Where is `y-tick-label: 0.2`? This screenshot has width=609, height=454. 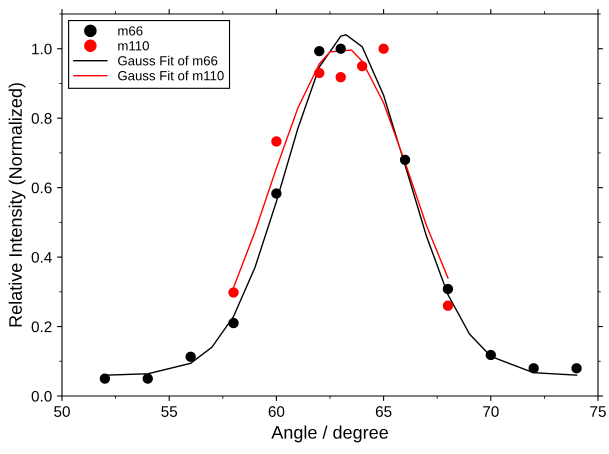 y-tick-label: 0.2 is located at coordinates (42, 326).